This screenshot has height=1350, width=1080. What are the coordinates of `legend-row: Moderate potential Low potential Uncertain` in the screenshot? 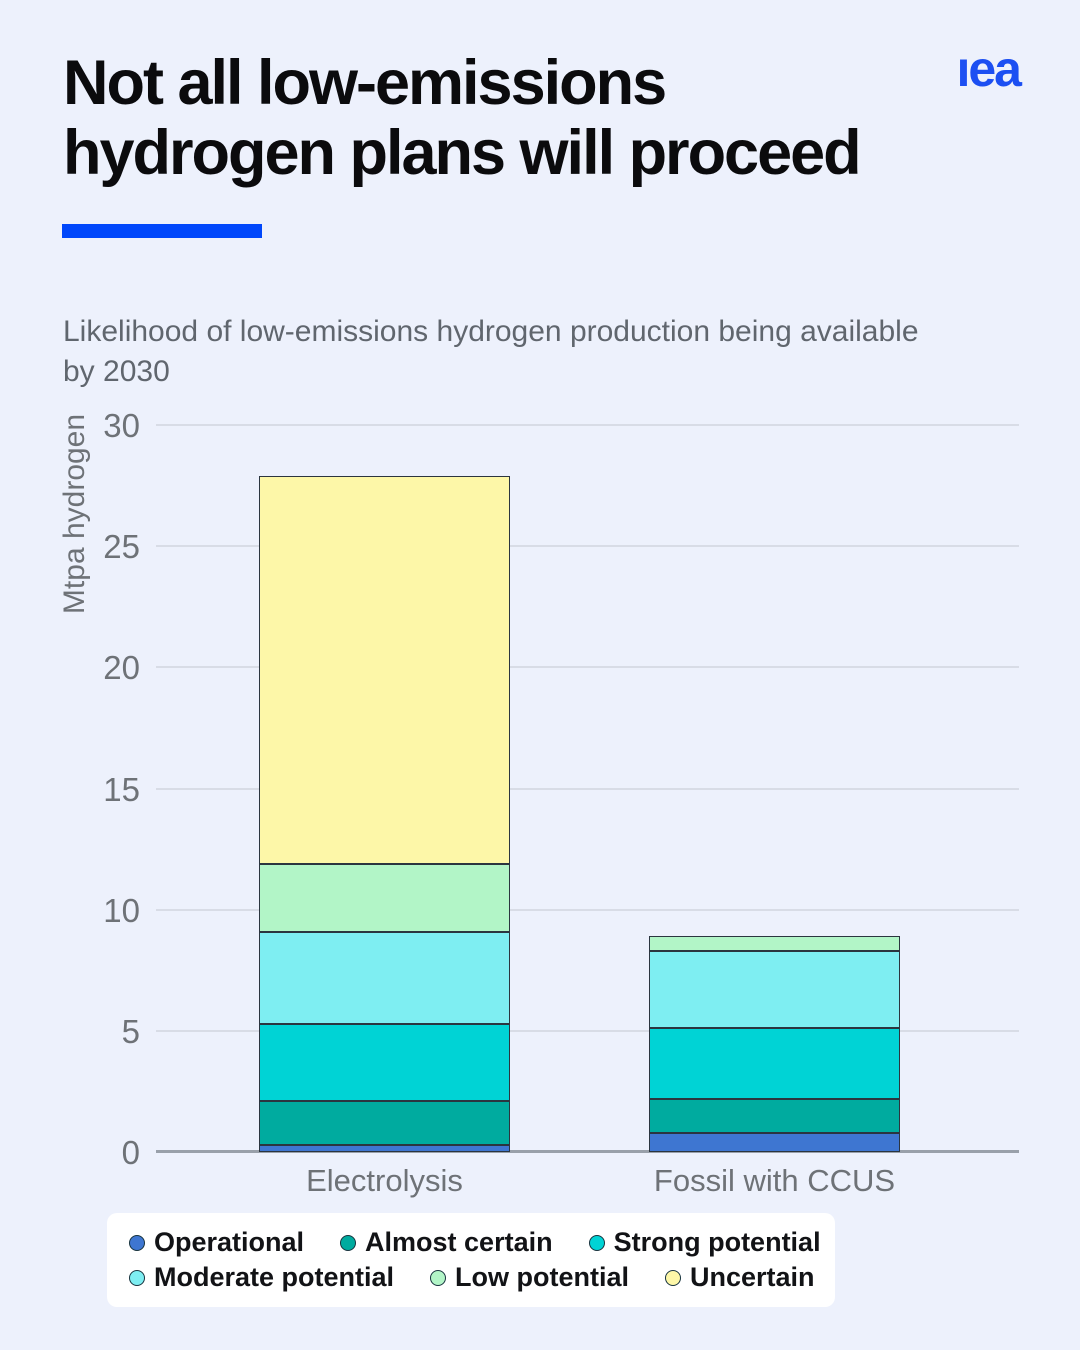 It's located at (472, 1277).